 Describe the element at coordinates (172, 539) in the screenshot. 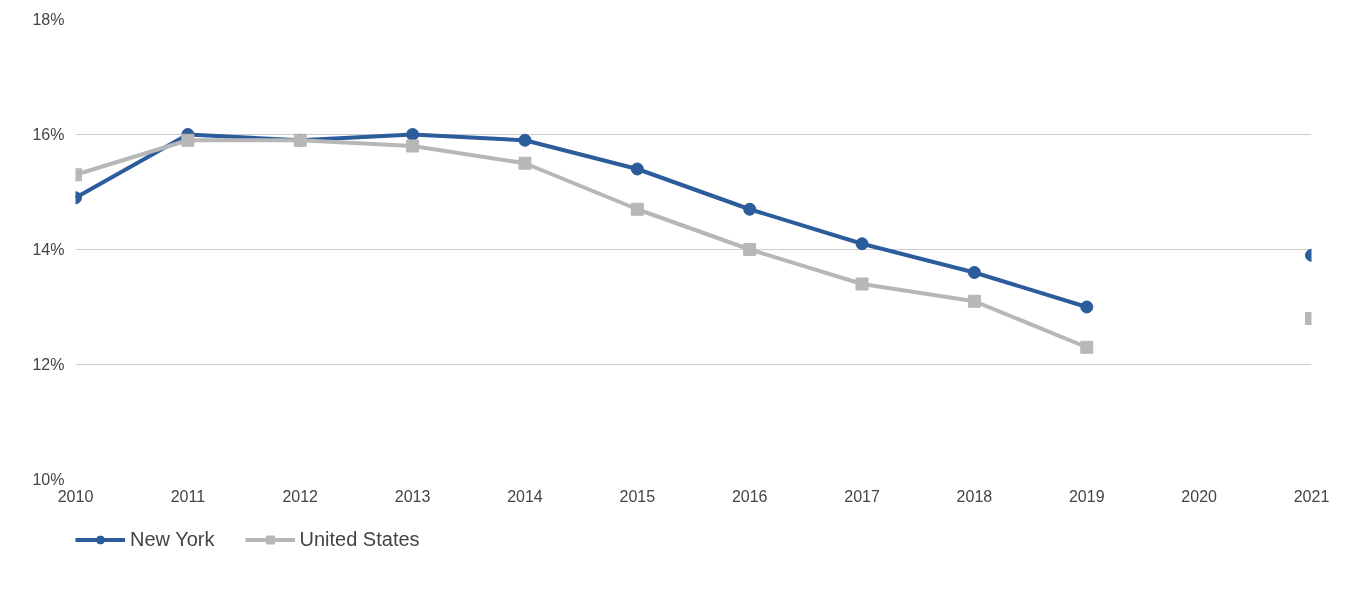

I see `legend-label: New York` at that location.